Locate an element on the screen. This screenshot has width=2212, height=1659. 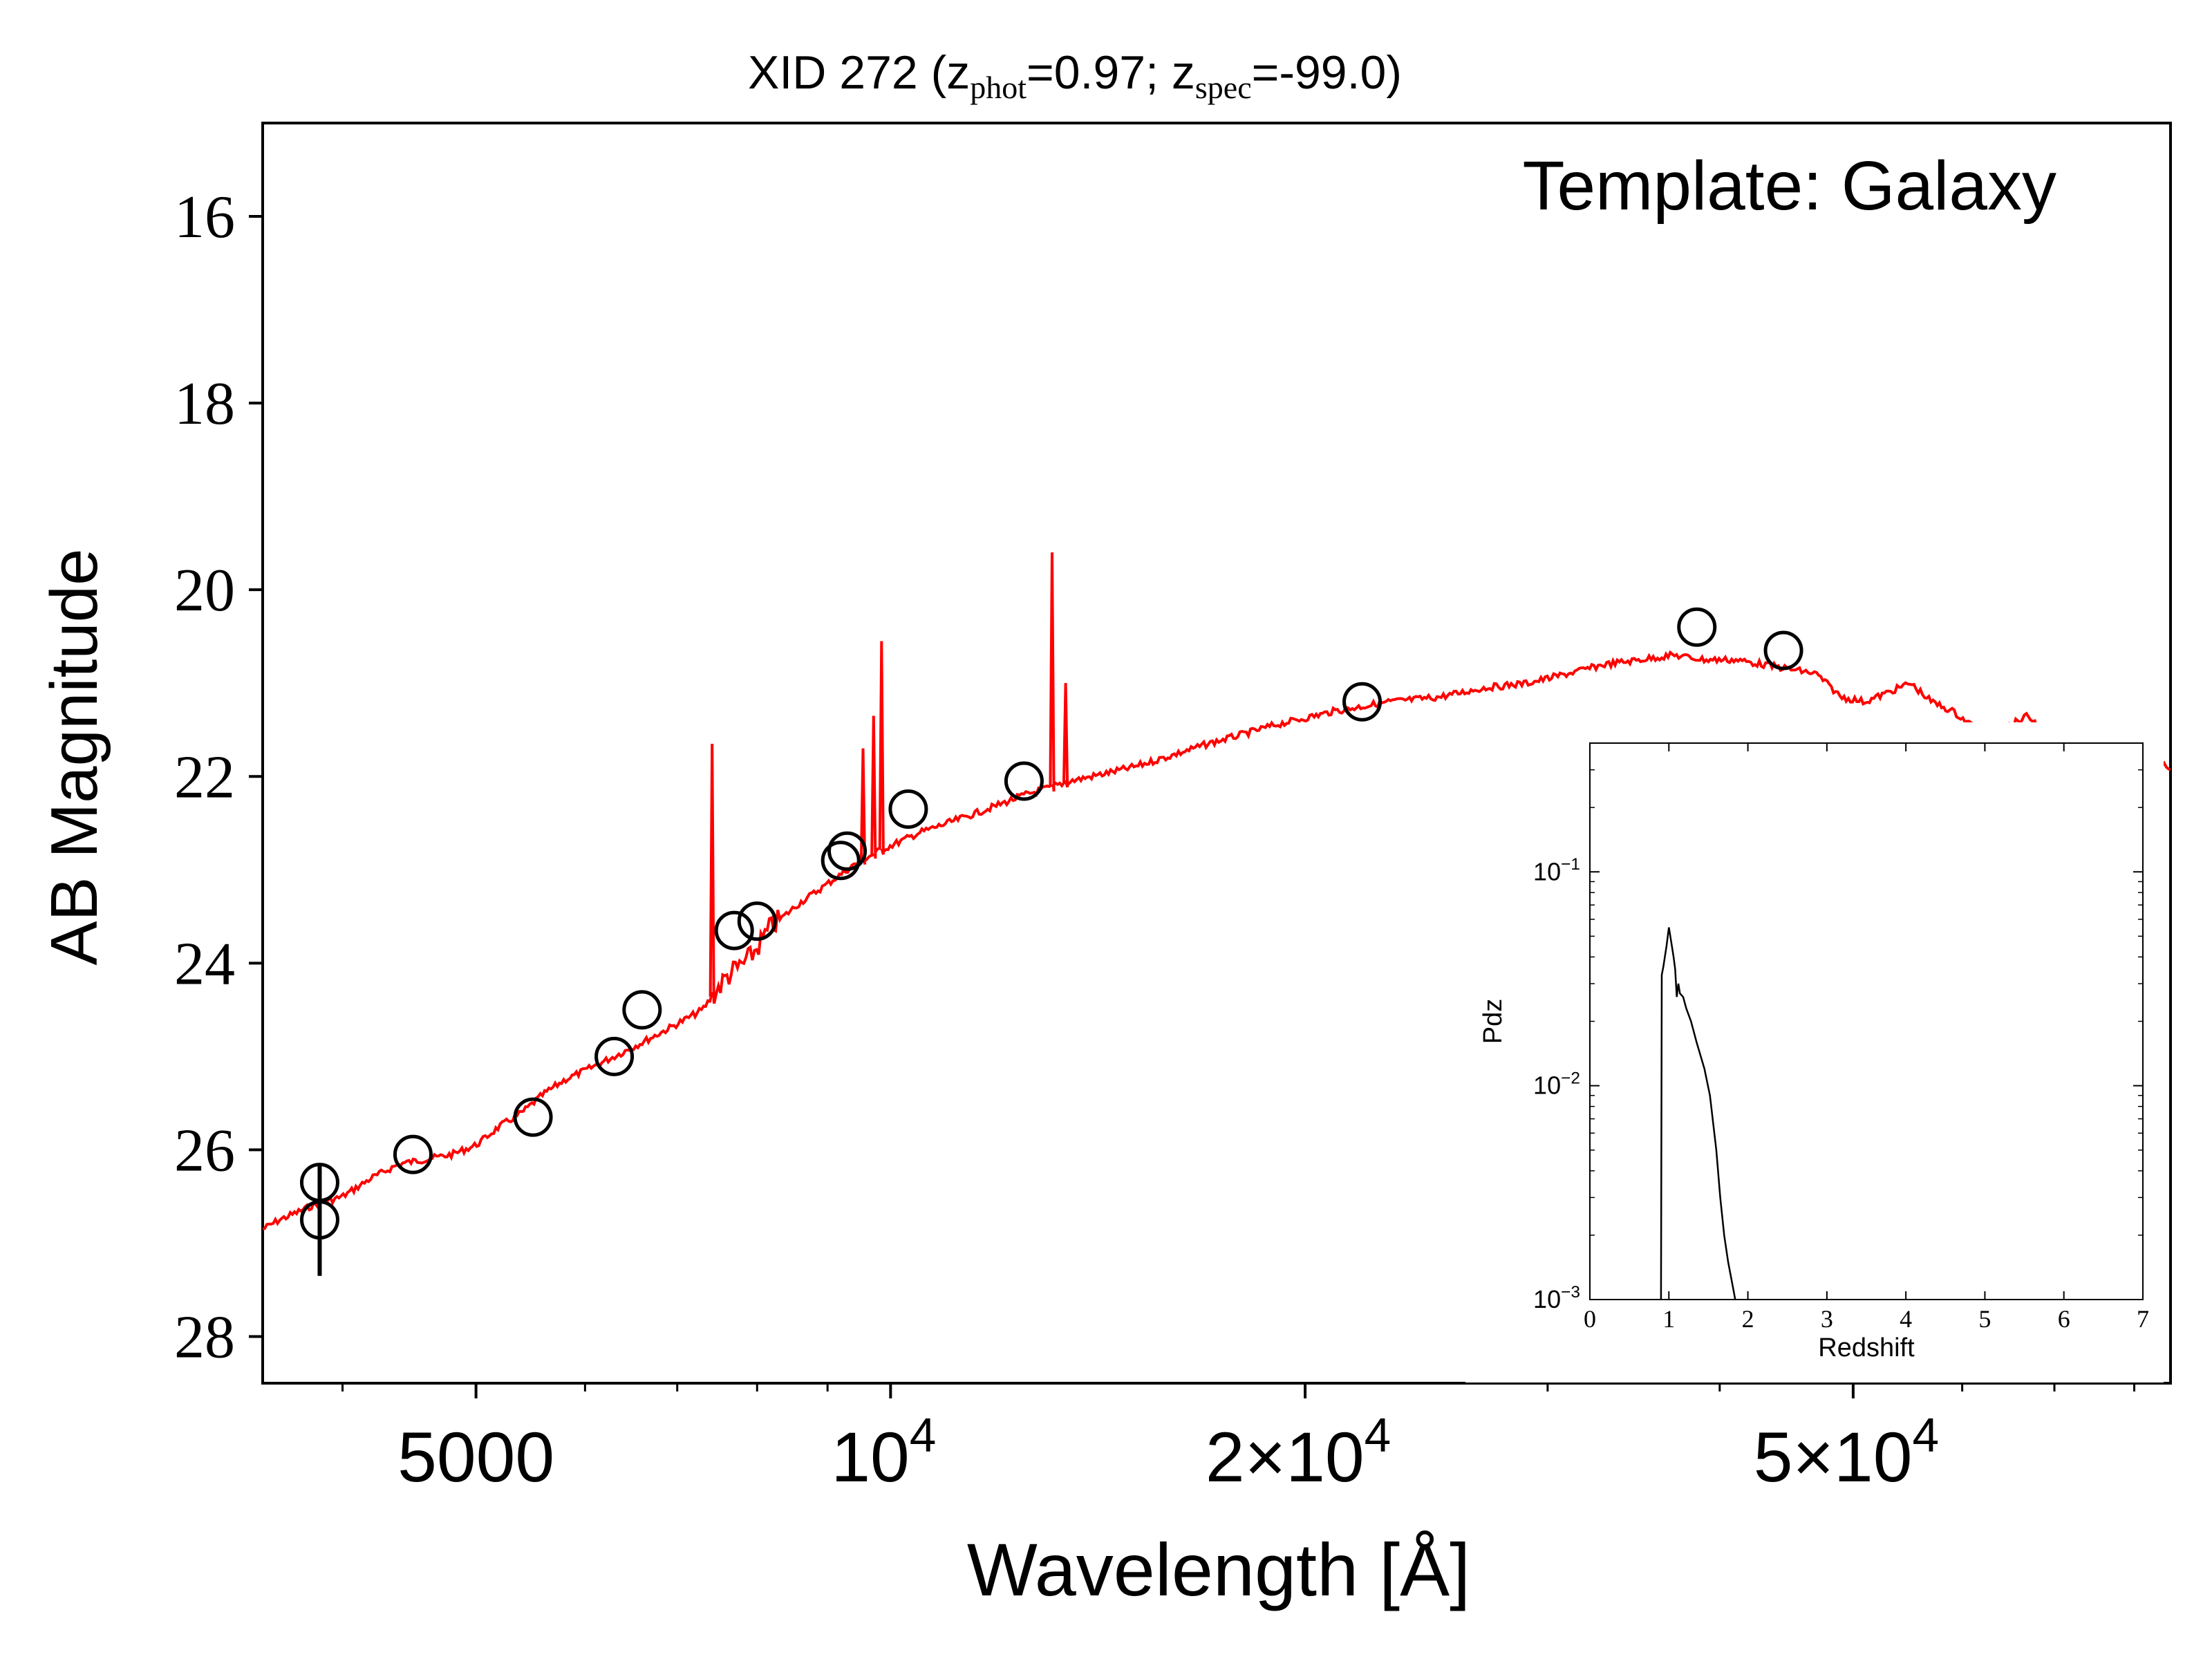
inset-x-tick-label: 3 is located at coordinates (1827, 1319).